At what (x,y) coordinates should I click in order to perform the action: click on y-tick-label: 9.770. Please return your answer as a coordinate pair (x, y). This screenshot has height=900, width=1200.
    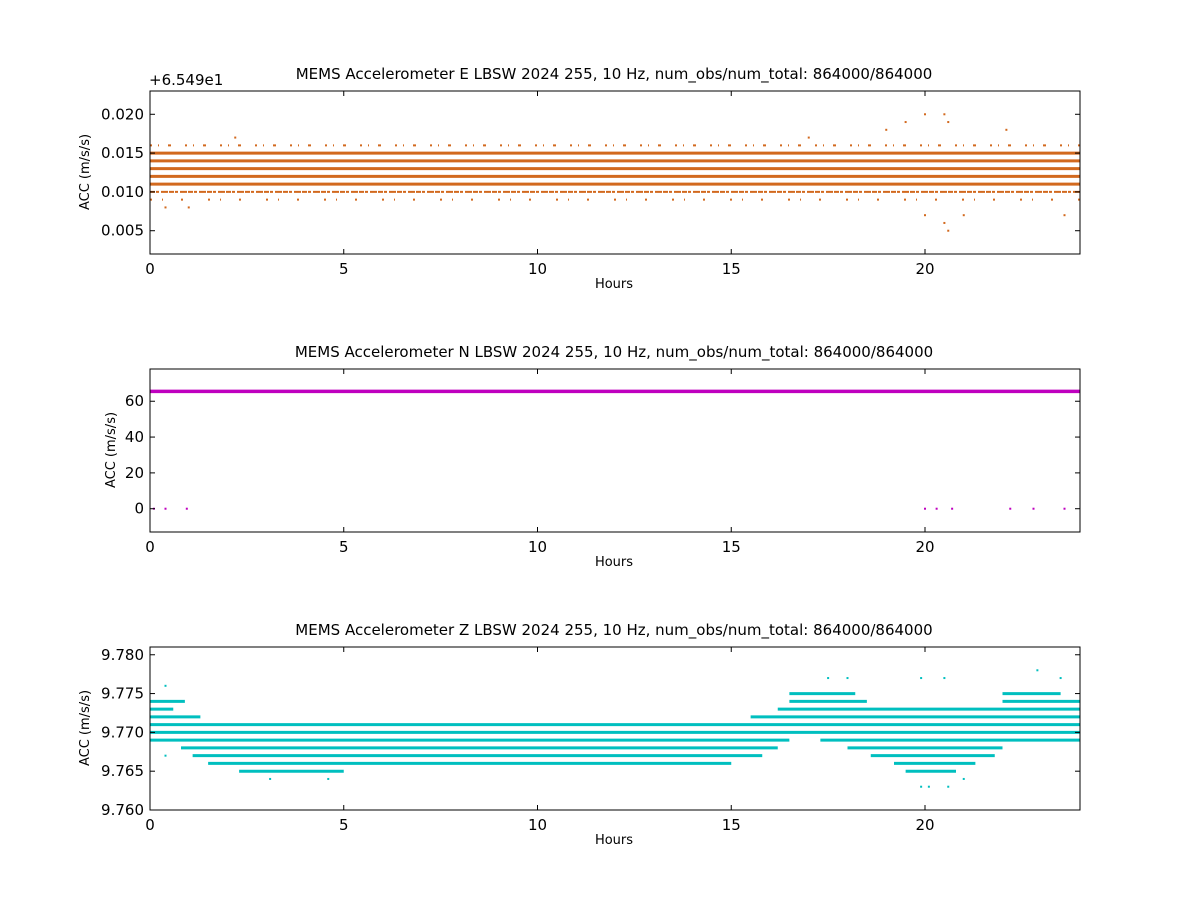
    Looking at the image, I should click on (122, 732).